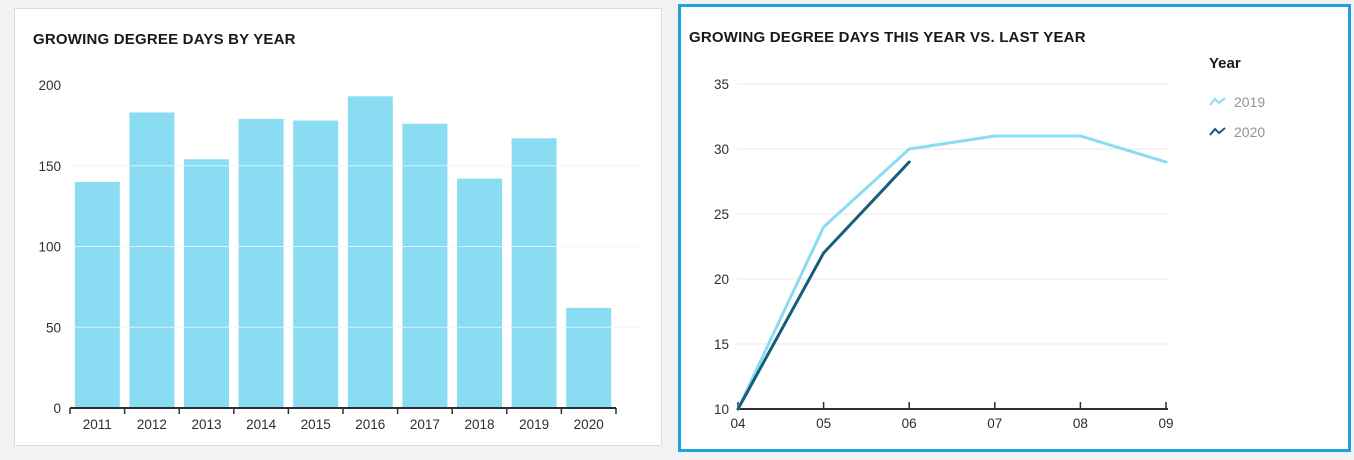  What do you see at coordinates (261, 263) in the screenshot?
I see `bar-2014` at bounding box center [261, 263].